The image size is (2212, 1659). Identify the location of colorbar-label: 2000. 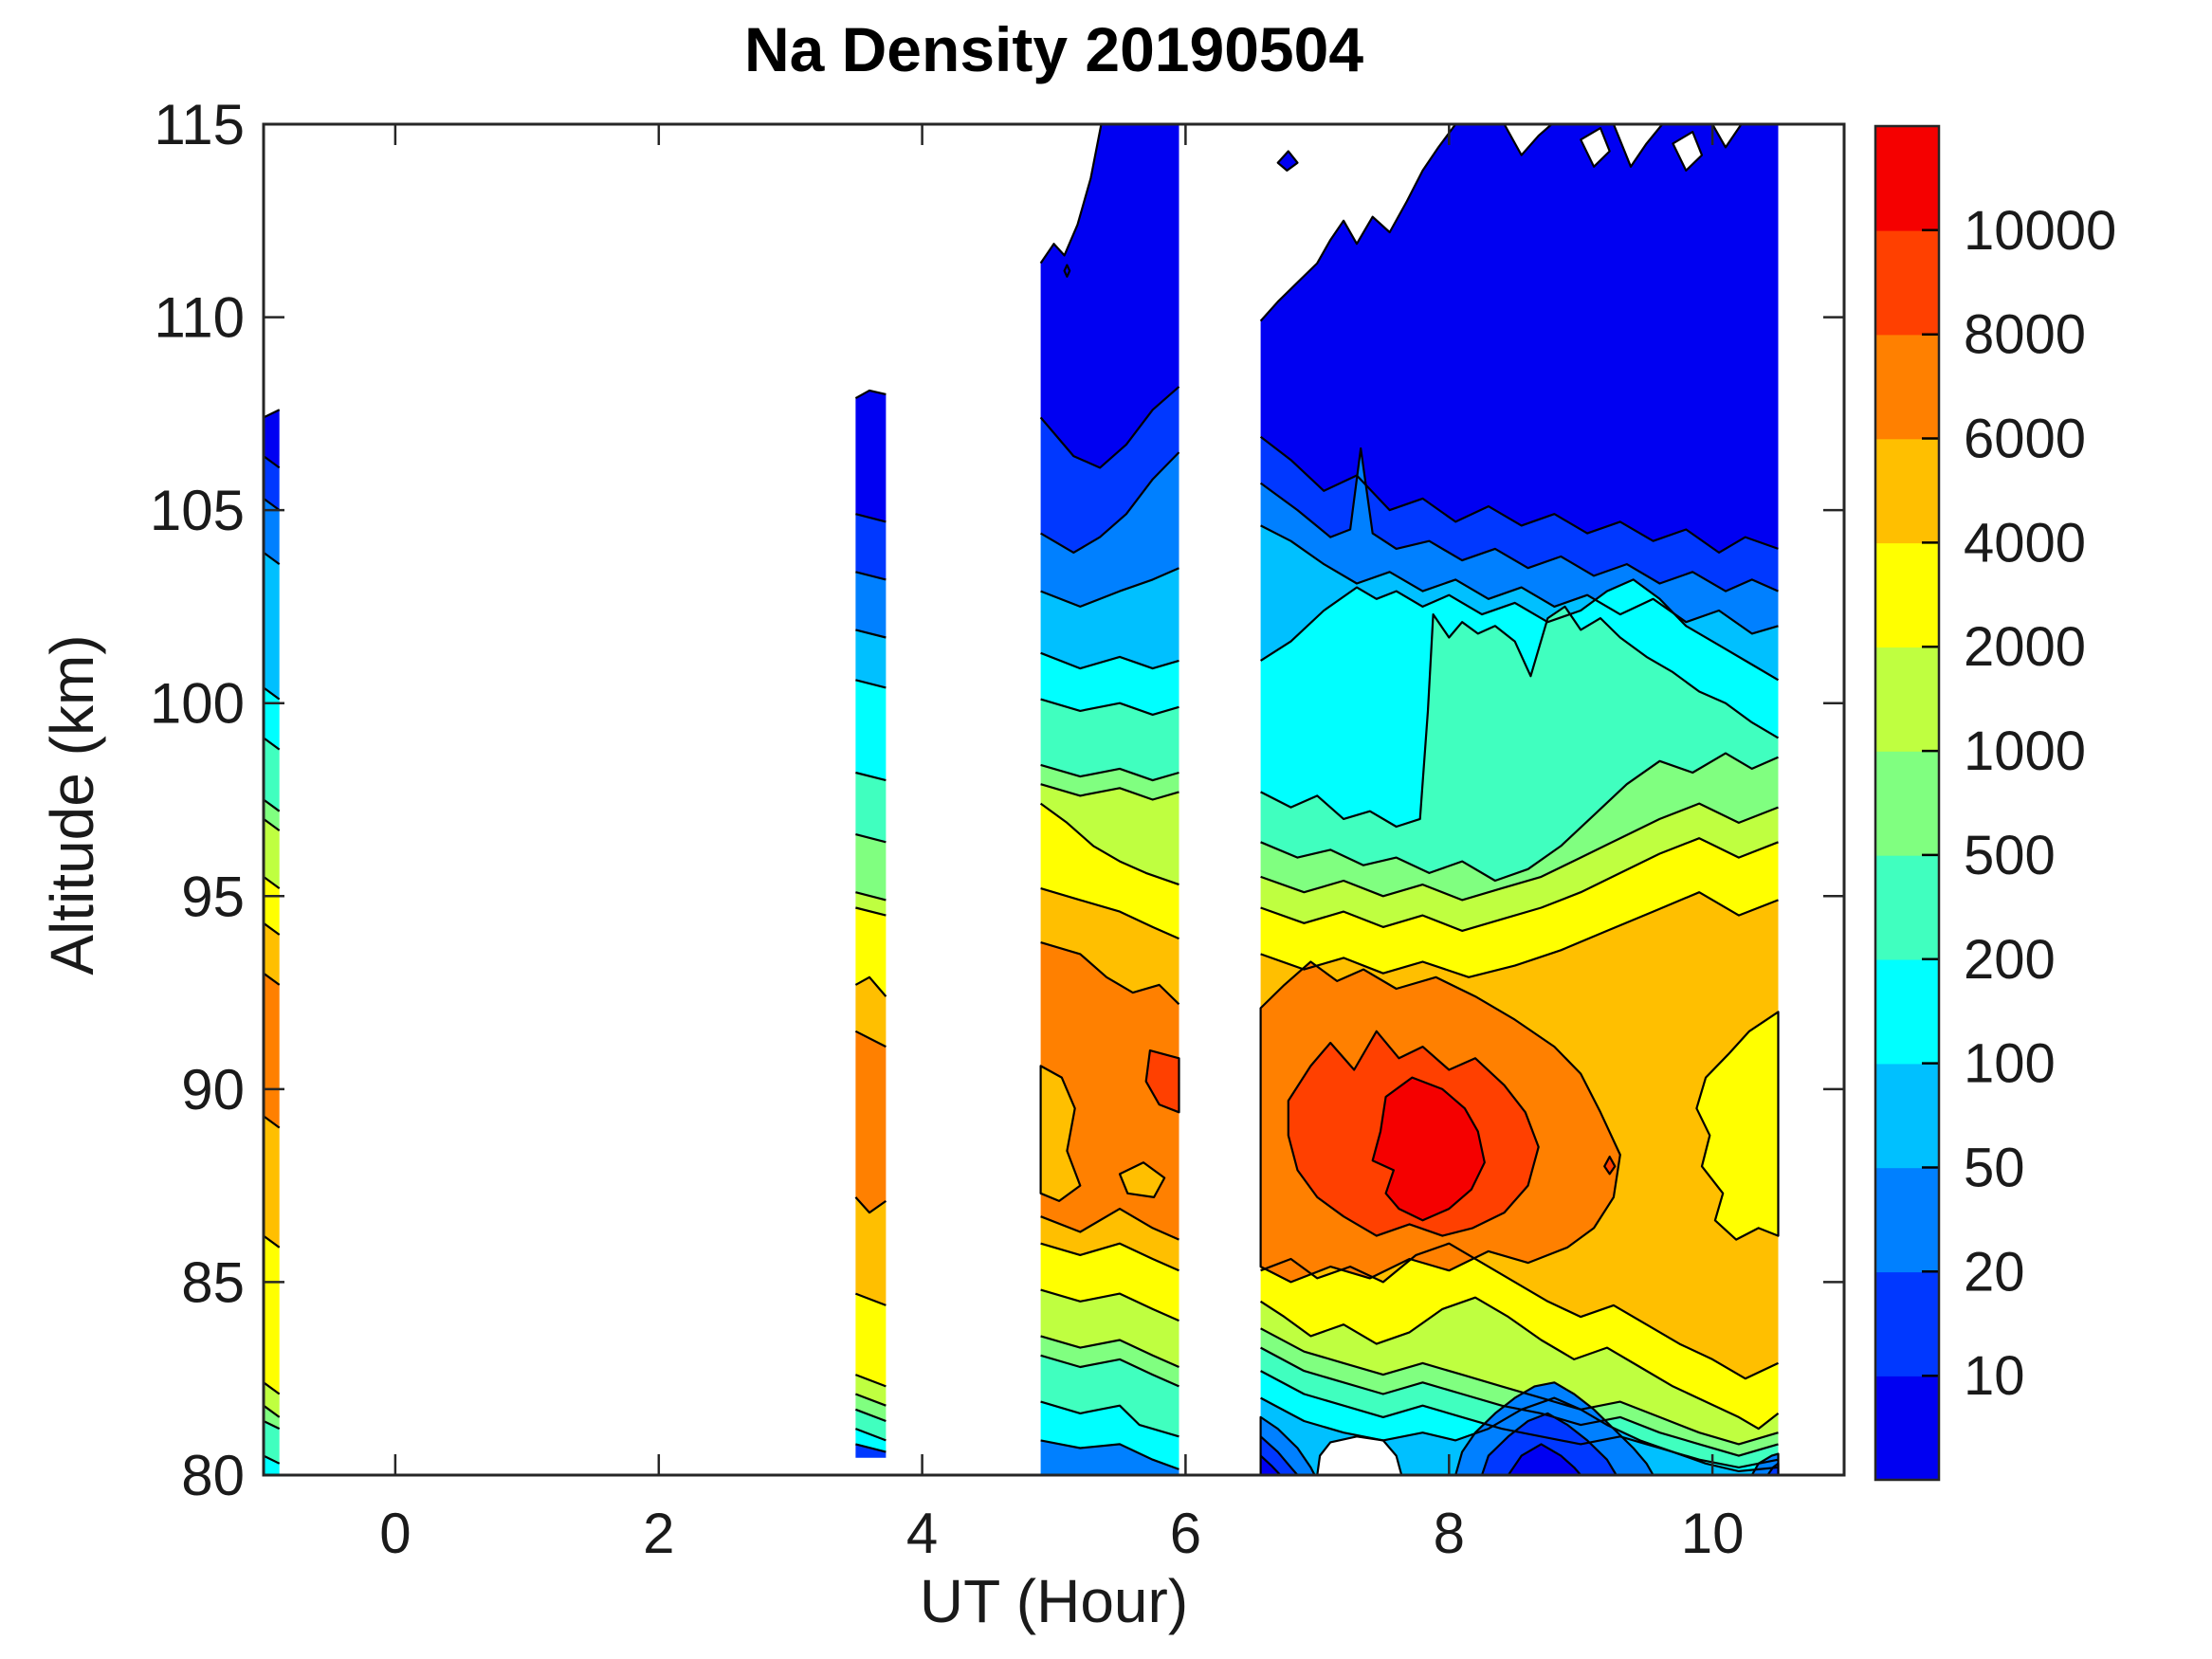
(2025, 647).